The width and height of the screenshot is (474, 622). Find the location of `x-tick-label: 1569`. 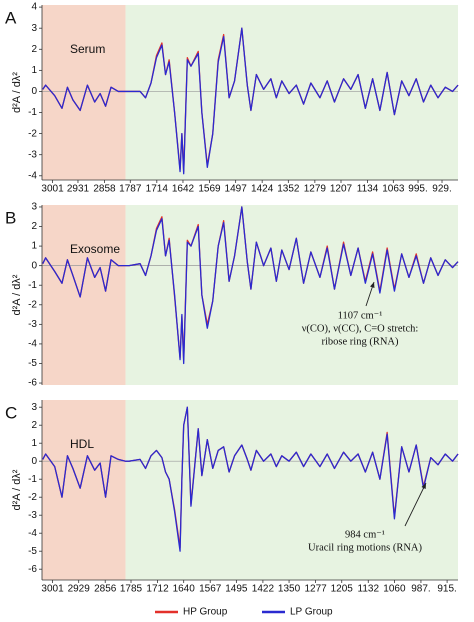

x-tick-label: 1569 is located at coordinates (209, 189).